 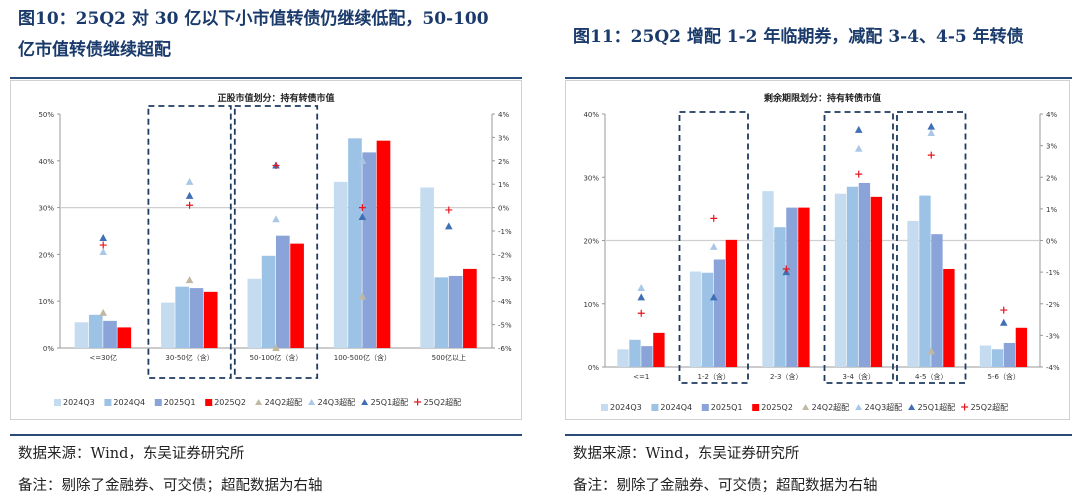 What do you see at coordinates (189, 357) in the screenshot?
I see `x-tick-label: 30-50亿（含）` at bounding box center [189, 357].